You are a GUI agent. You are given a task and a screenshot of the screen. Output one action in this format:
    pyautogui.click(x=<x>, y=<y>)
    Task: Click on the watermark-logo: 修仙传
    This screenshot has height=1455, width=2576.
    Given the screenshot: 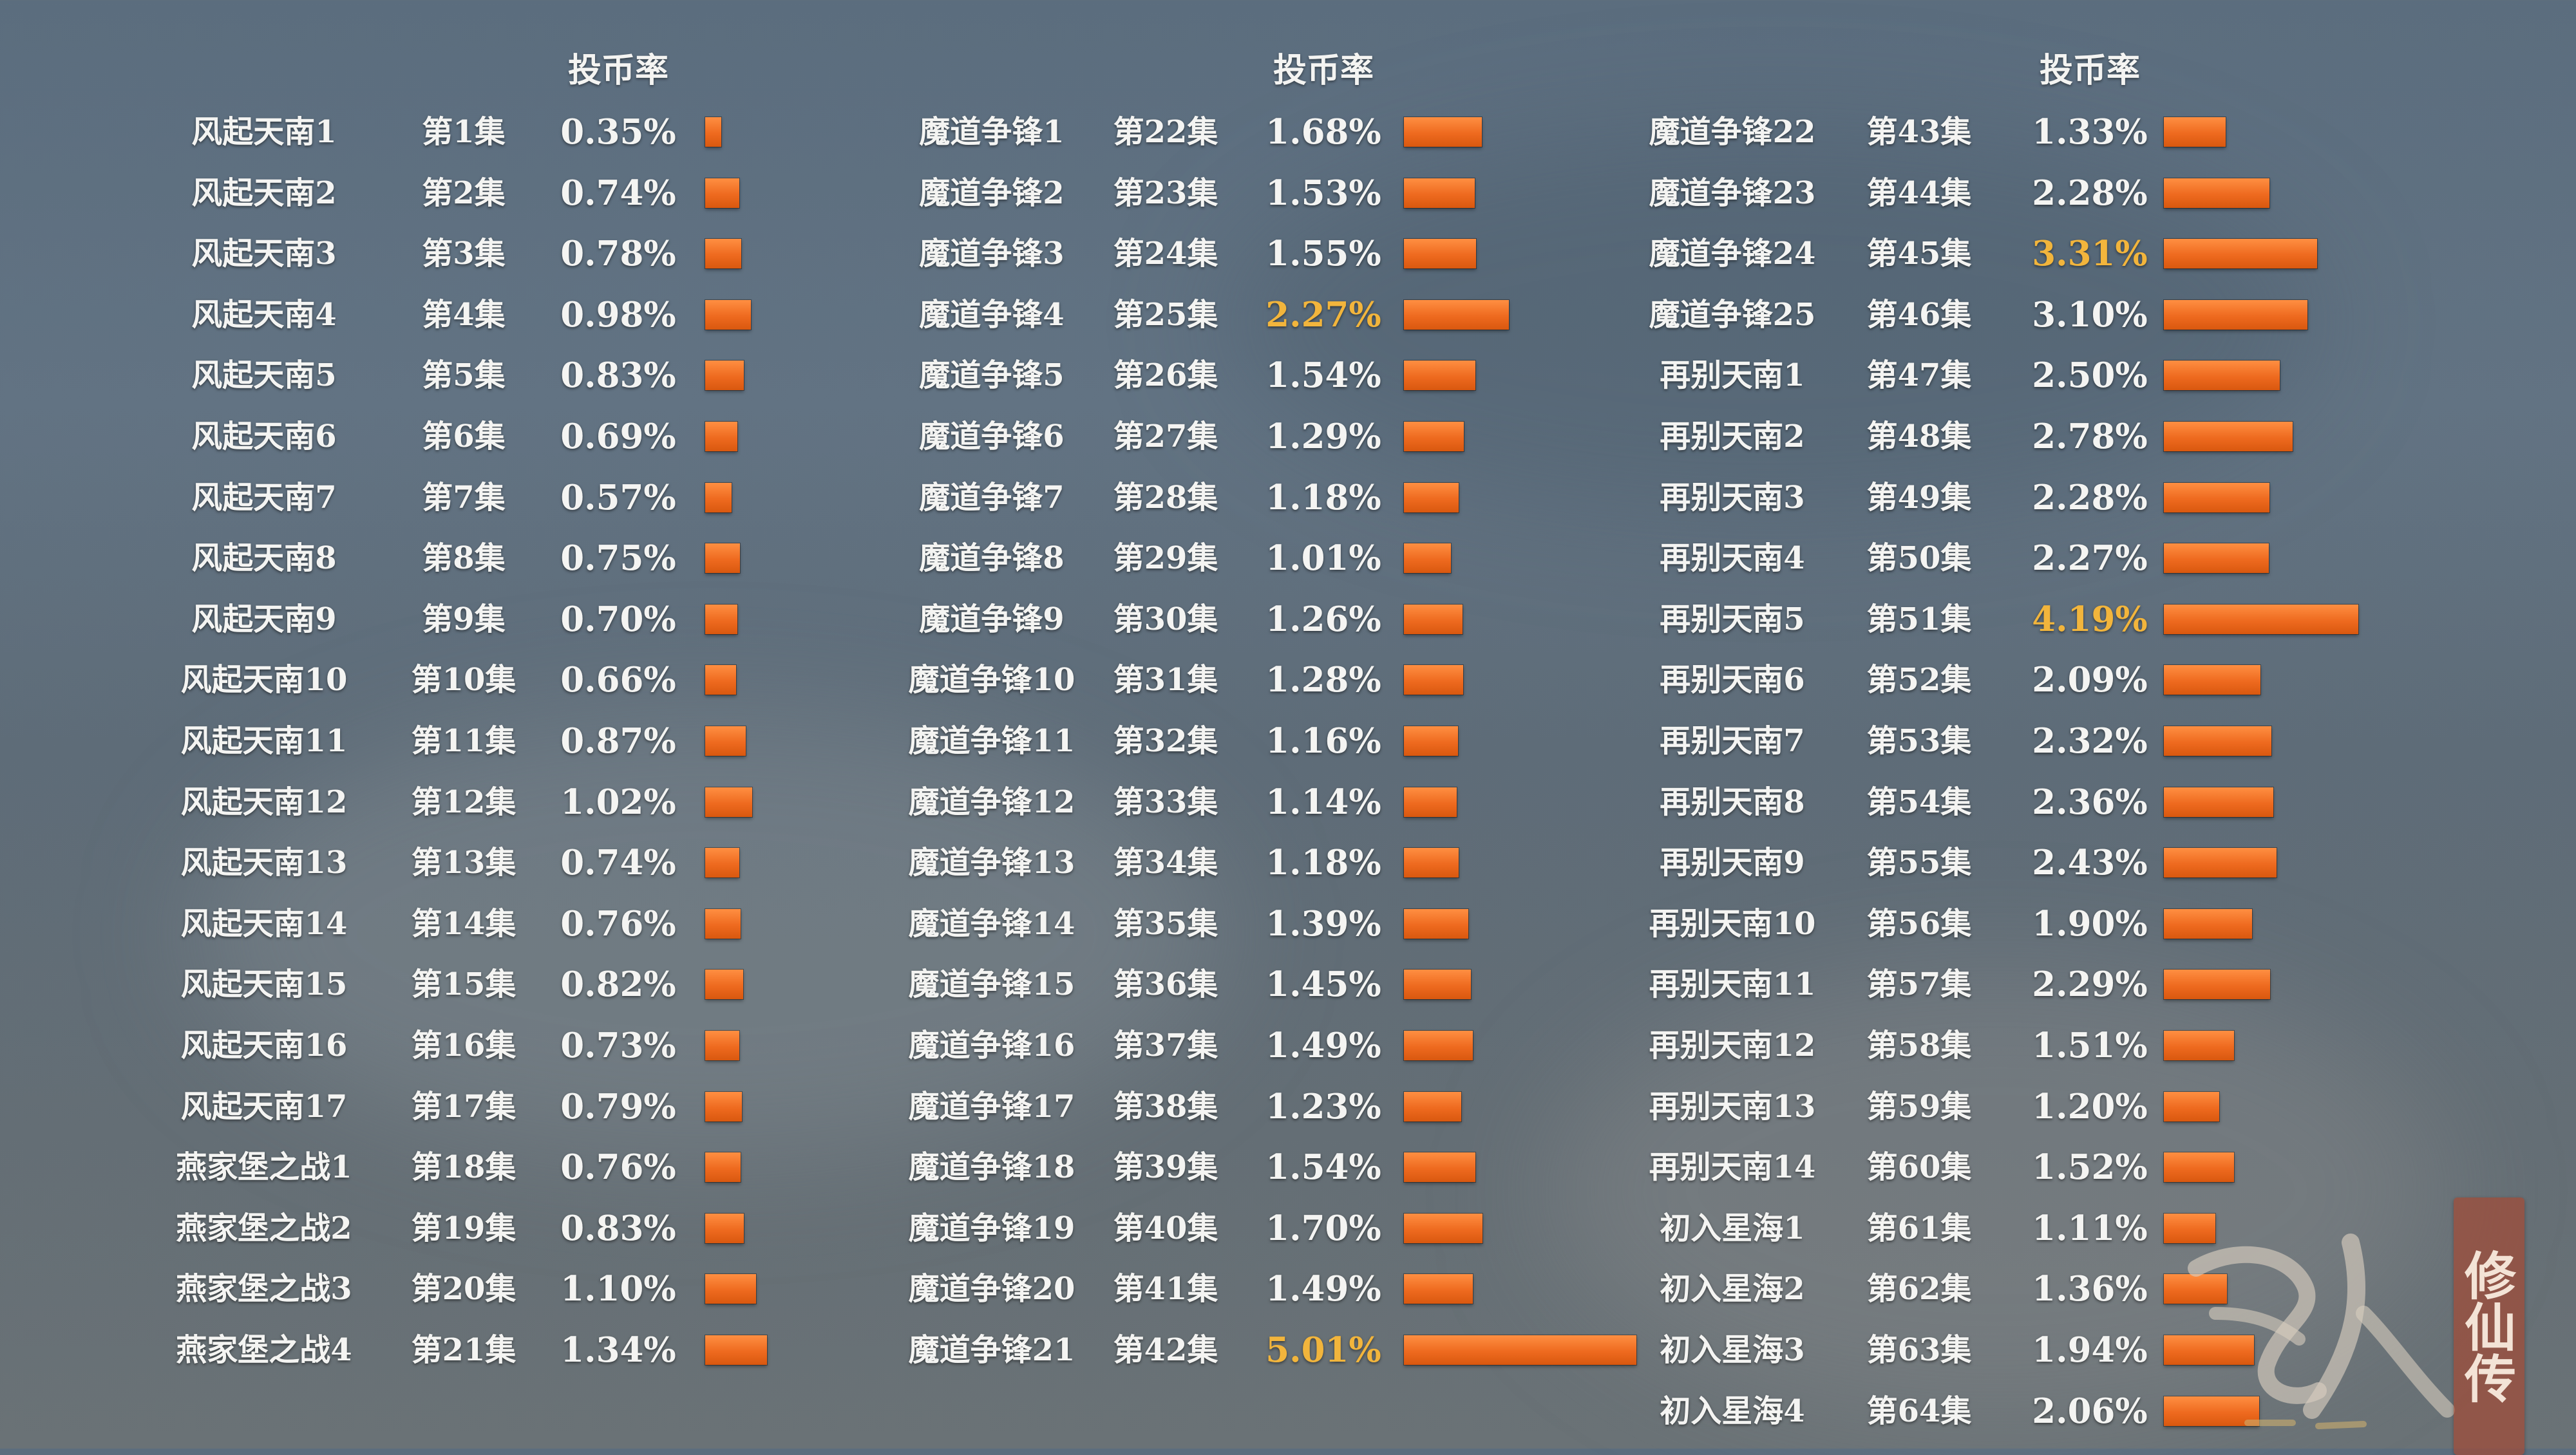 What is the action you would take?
    pyautogui.click(x=2350, y=1326)
    